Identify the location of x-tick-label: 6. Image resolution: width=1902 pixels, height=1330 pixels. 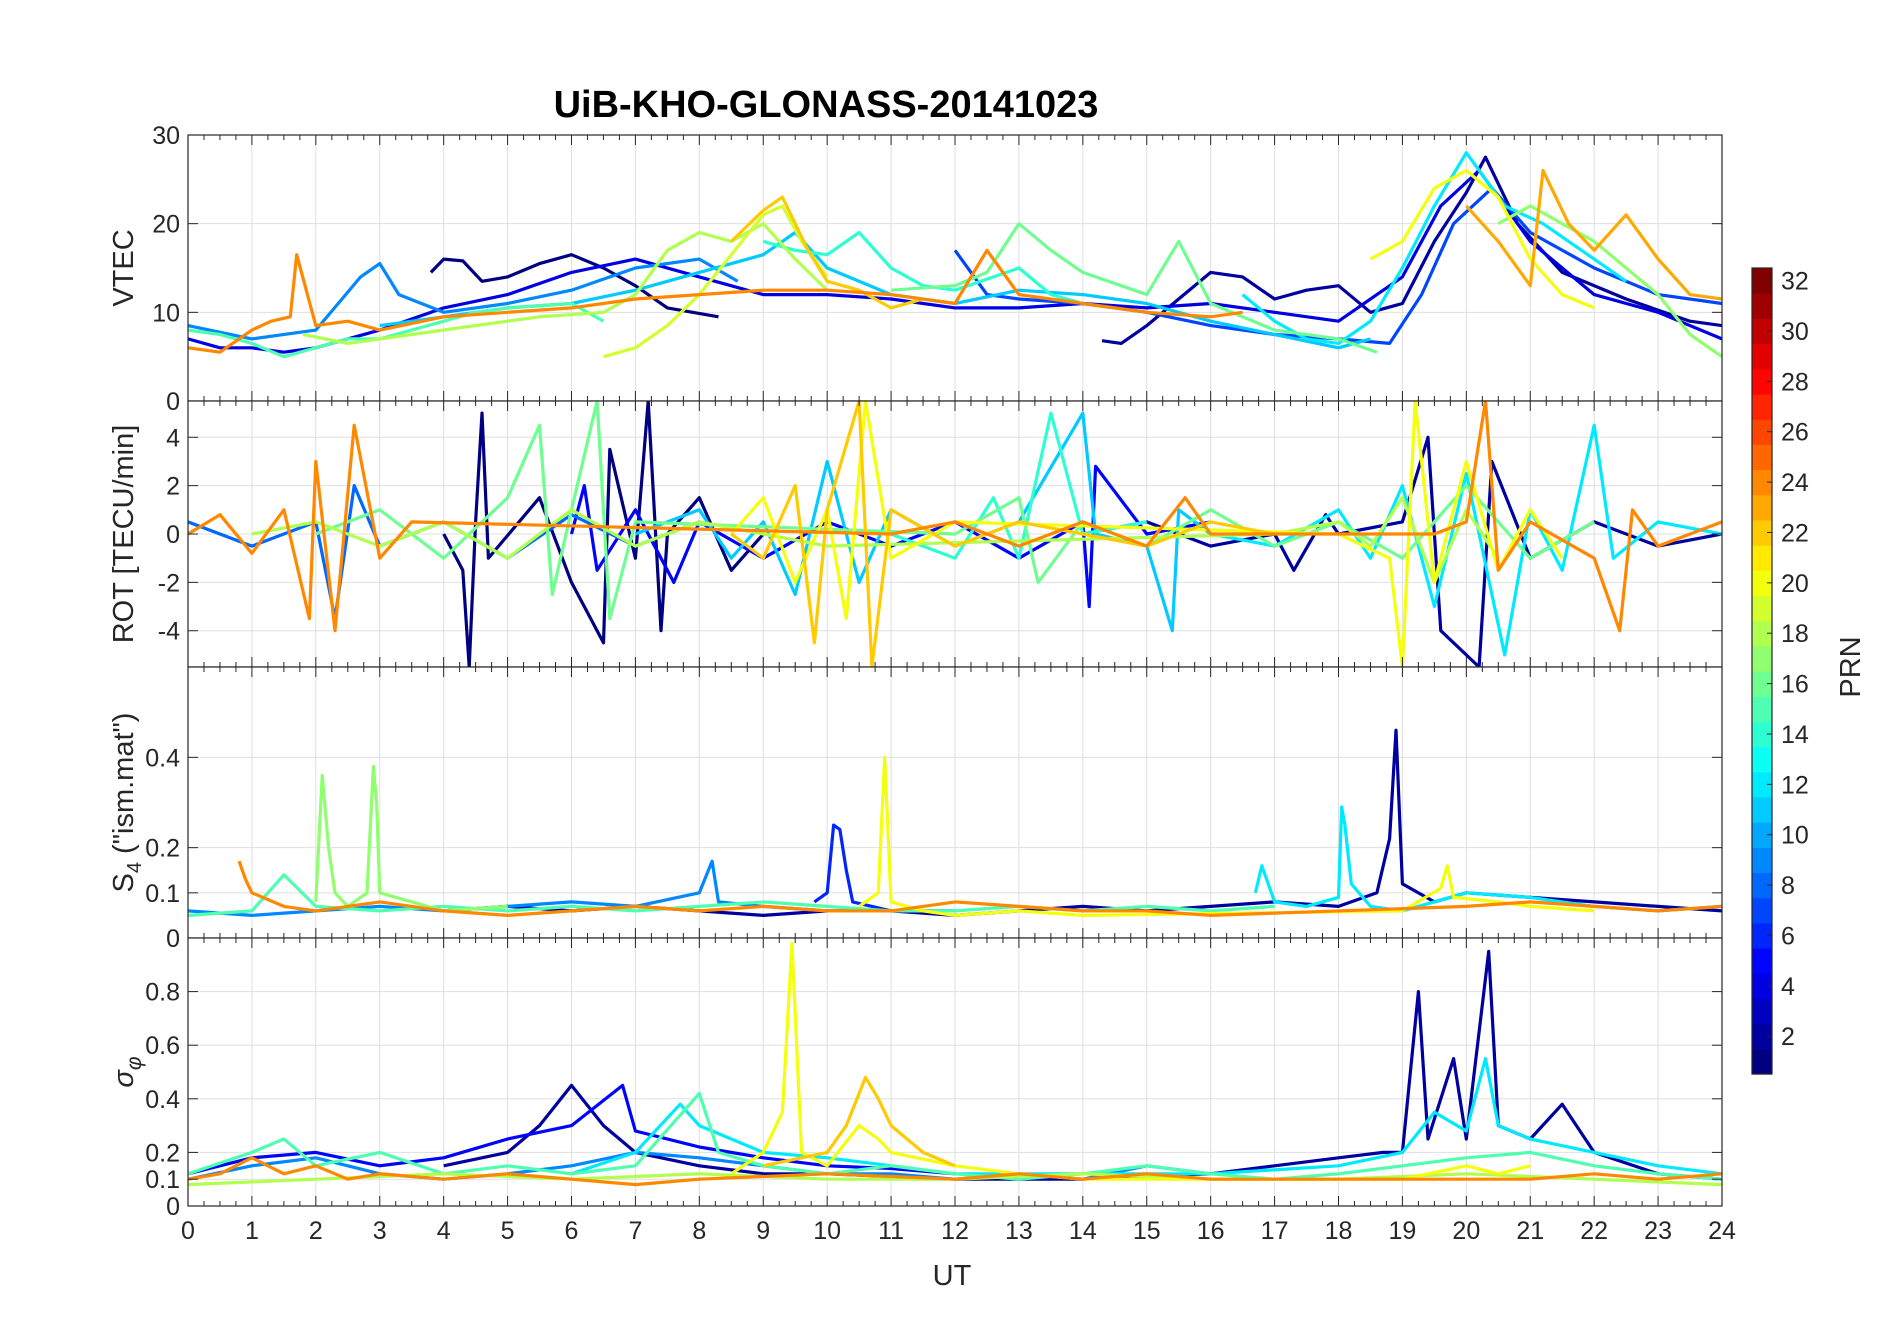
(572, 1231).